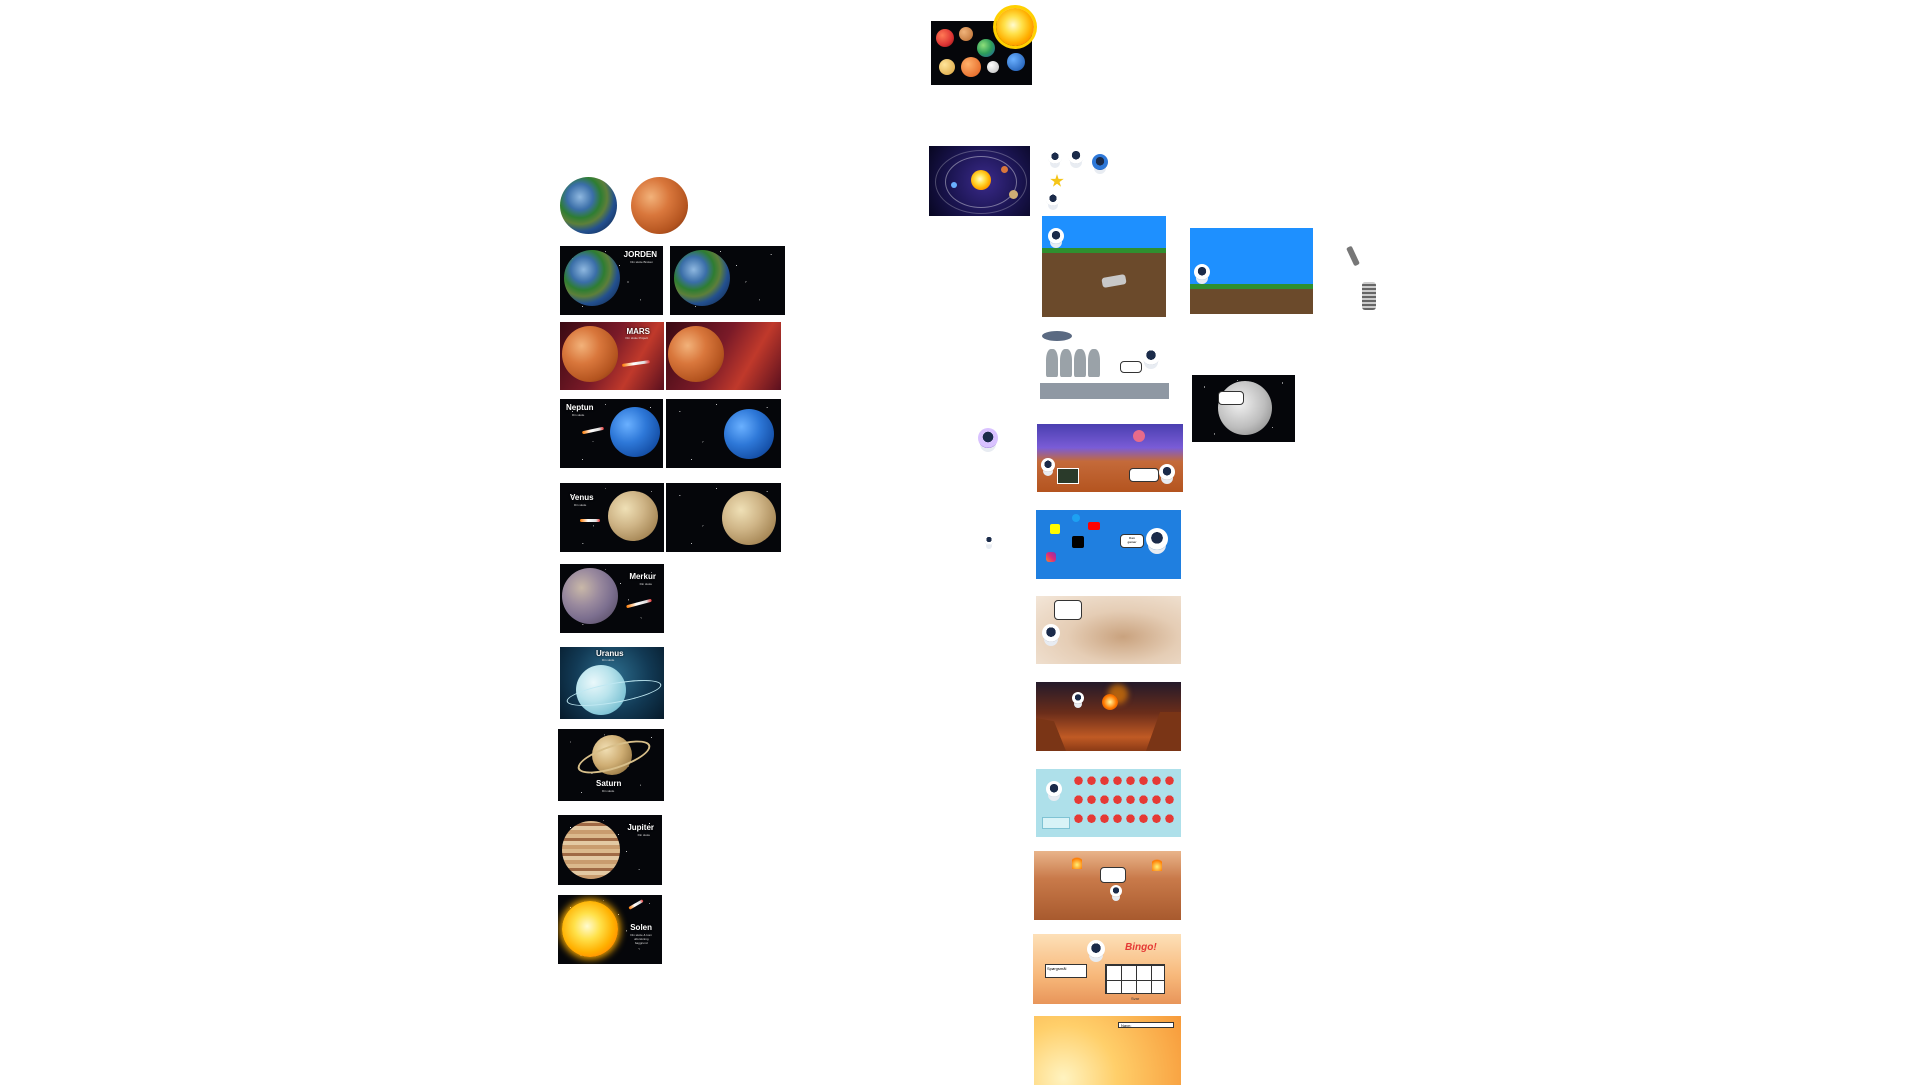  Describe the element at coordinates (1353, 256) in the screenshot. I see `wrench-icon` at that location.